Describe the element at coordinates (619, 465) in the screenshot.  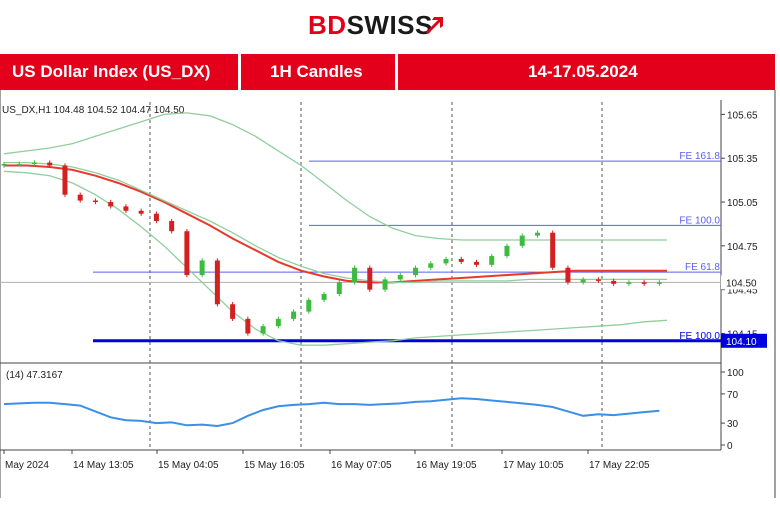
I see `time-tick-label: 17 May 22:05` at that location.